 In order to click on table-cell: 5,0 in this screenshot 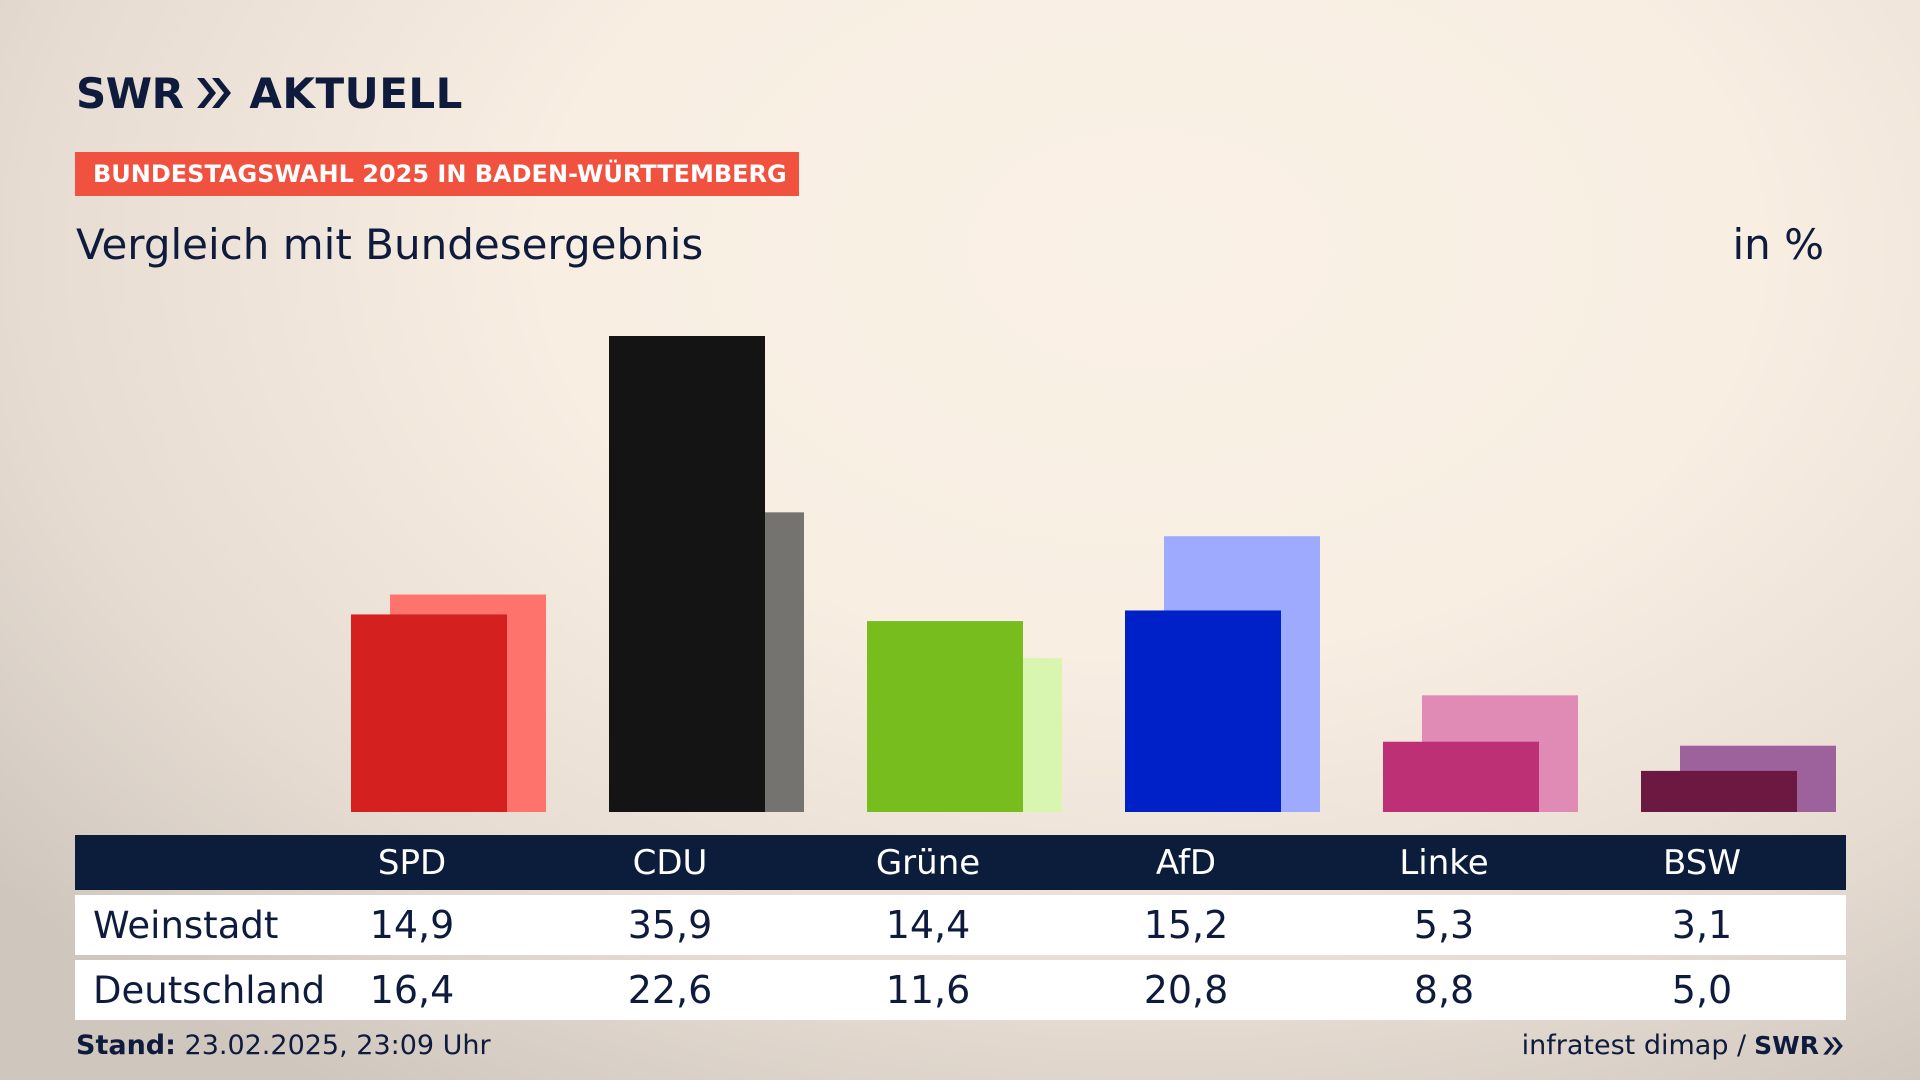, I will do `click(1702, 990)`.